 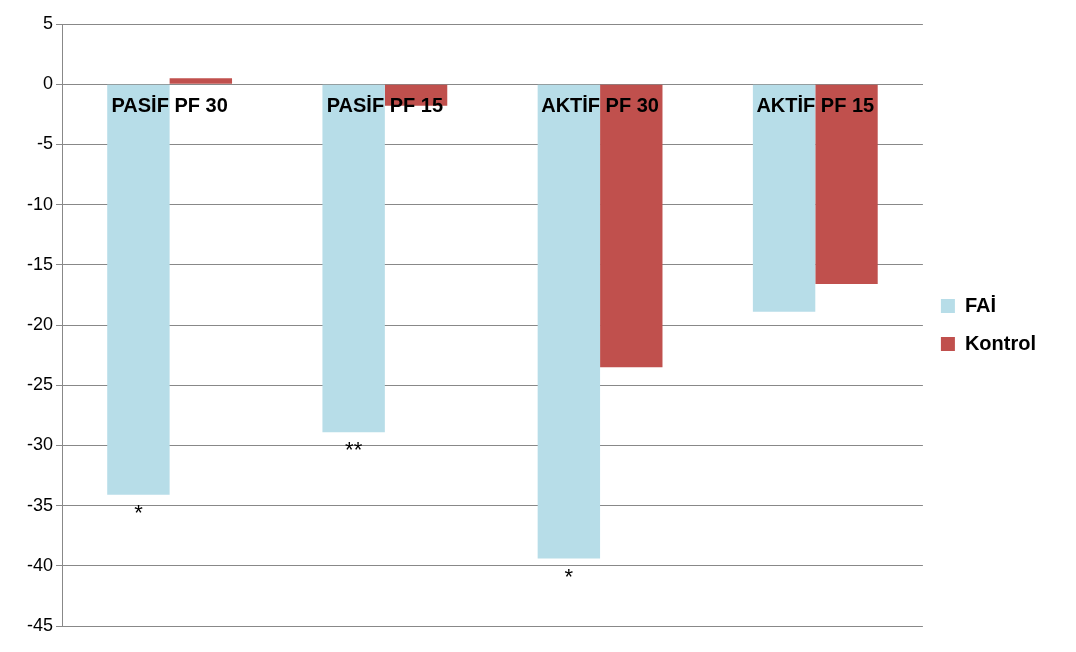 What do you see at coordinates (40, 323) in the screenshot?
I see `y-tick-label: -20` at bounding box center [40, 323].